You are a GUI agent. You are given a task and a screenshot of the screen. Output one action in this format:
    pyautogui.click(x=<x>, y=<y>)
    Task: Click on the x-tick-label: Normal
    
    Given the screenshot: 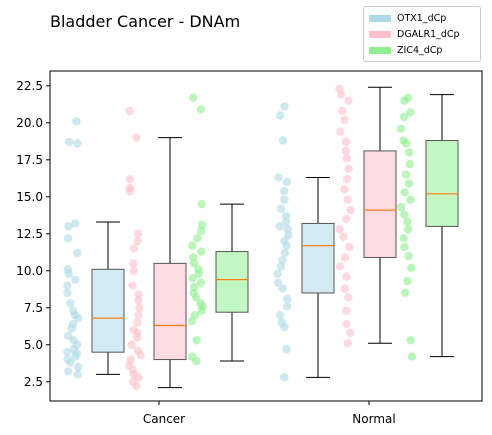 What is the action you would take?
    pyautogui.click(x=373, y=419)
    